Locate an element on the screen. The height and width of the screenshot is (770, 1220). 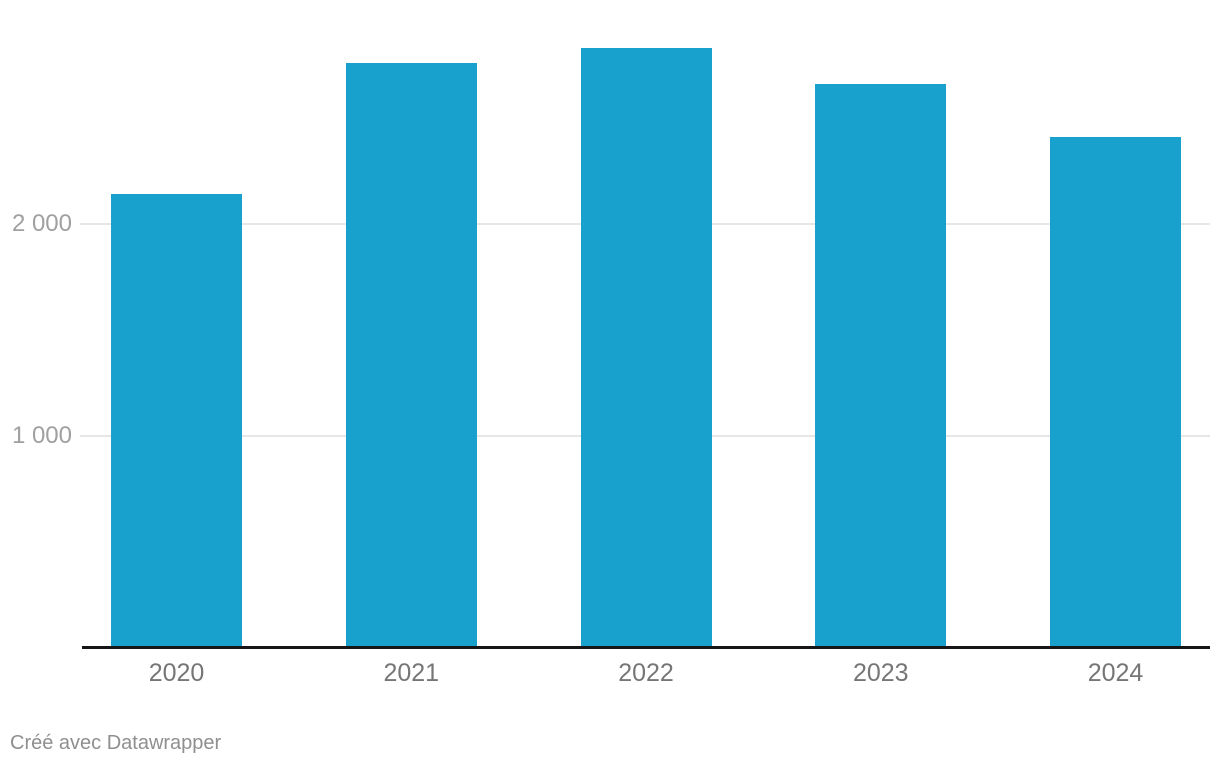
bar-2024 is located at coordinates (1115, 392).